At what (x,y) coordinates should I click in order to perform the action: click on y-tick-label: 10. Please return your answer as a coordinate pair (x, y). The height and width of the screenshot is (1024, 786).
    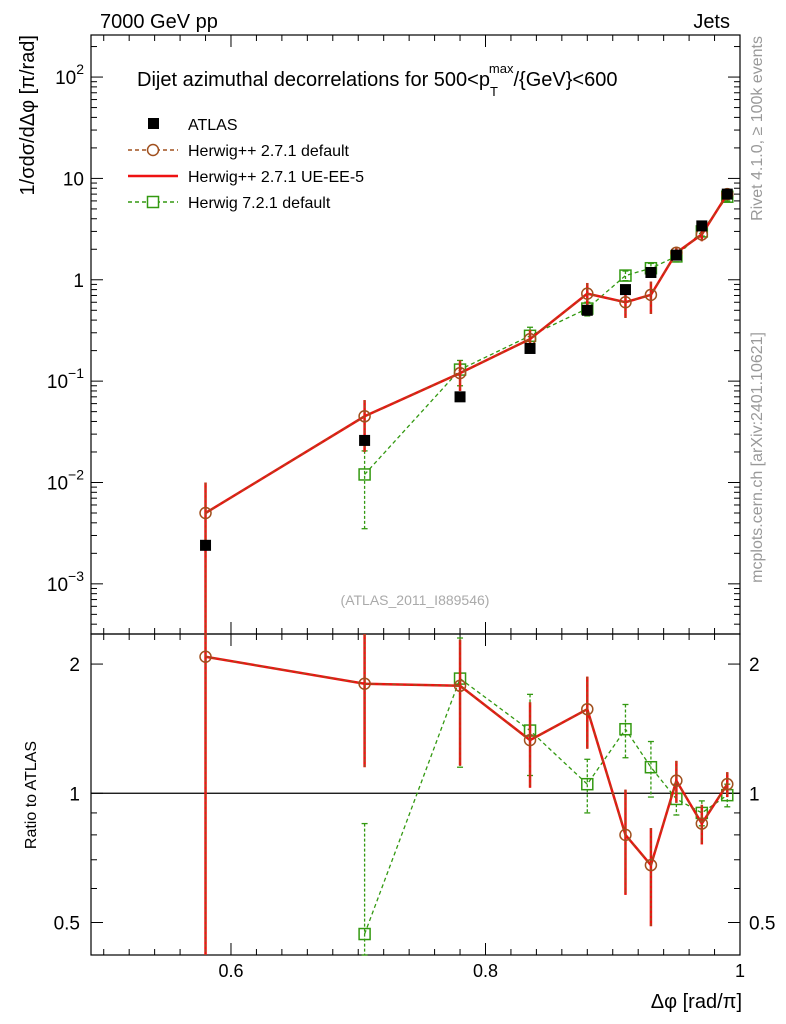
    Looking at the image, I should click on (73, 179).